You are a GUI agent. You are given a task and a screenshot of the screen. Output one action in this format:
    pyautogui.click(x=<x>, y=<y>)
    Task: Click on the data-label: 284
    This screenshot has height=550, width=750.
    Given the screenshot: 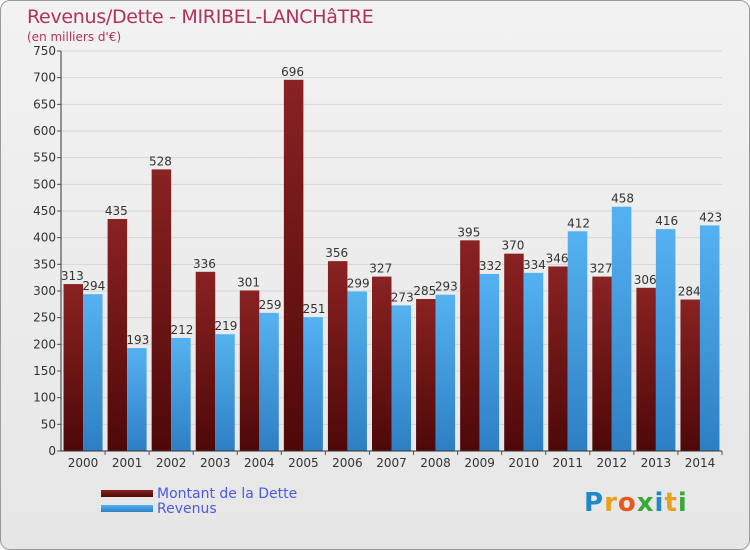 What is the action you would take?
    pyautogui.click(x=689, y=292)
    